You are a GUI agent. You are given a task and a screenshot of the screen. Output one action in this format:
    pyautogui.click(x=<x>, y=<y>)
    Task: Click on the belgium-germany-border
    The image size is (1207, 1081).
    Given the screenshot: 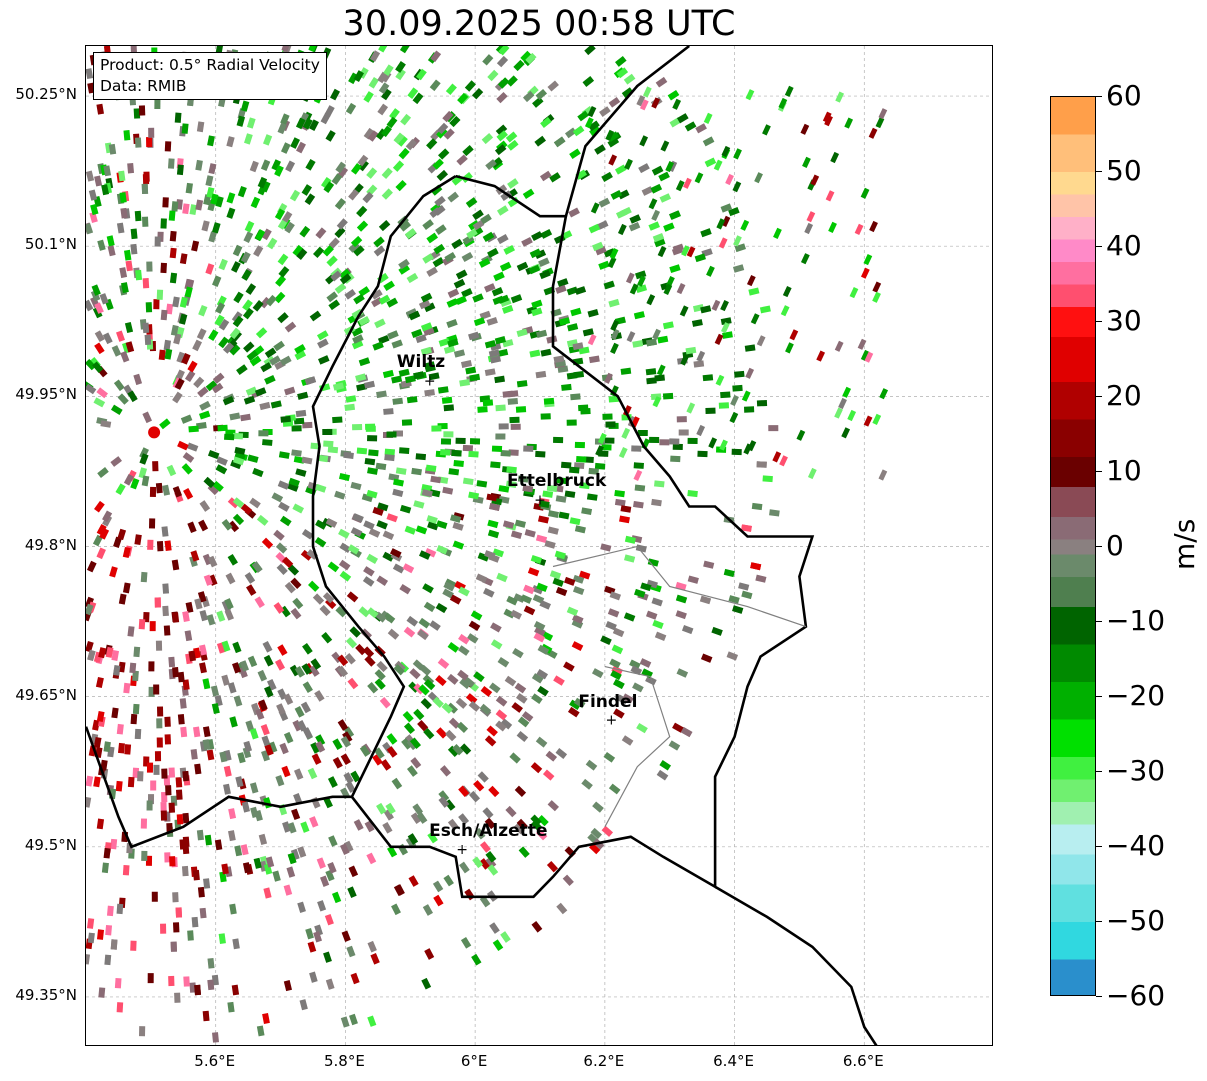 What is the action you would take?
    pyautogui.click(x=627, y=131)
    